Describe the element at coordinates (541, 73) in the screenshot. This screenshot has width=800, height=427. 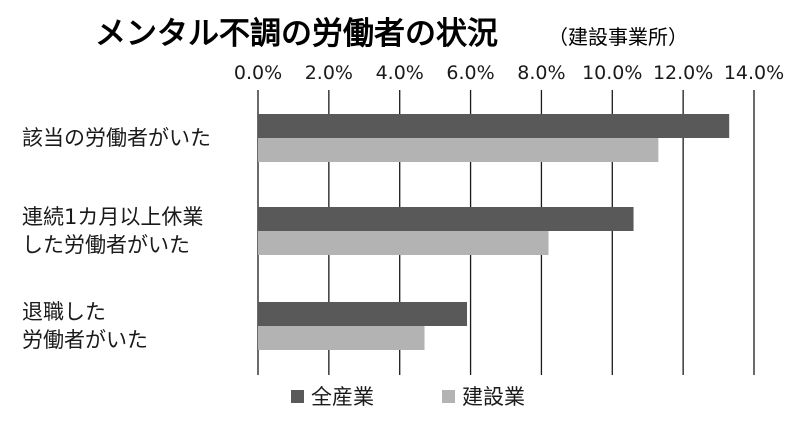
I see `x-tick-label: 8.0%` at that location.